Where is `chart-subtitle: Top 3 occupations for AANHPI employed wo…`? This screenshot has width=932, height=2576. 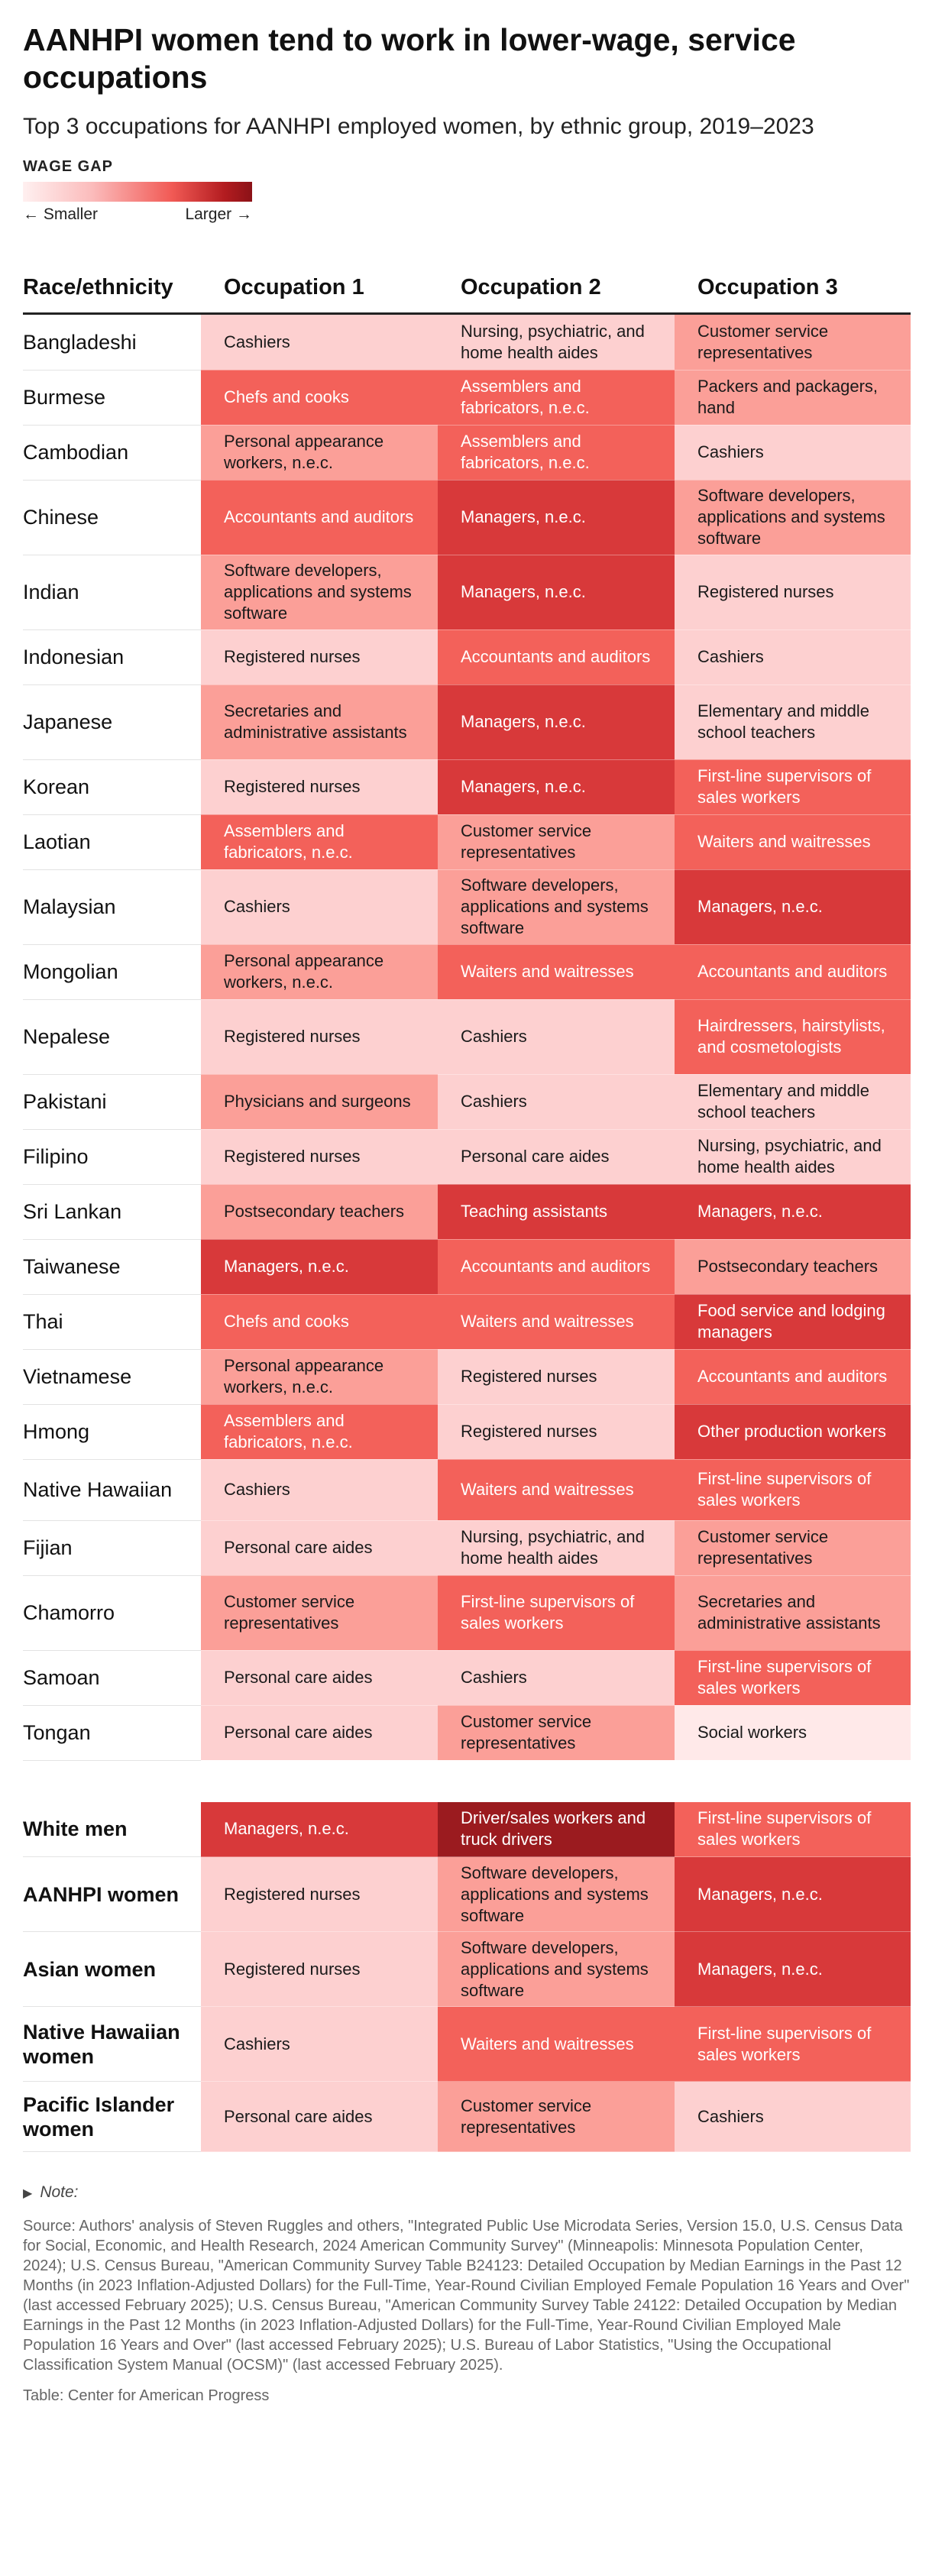 chart-subtitle: Top 3 occupations for AANHPI employed wo… is located at coordinates (419, 126).